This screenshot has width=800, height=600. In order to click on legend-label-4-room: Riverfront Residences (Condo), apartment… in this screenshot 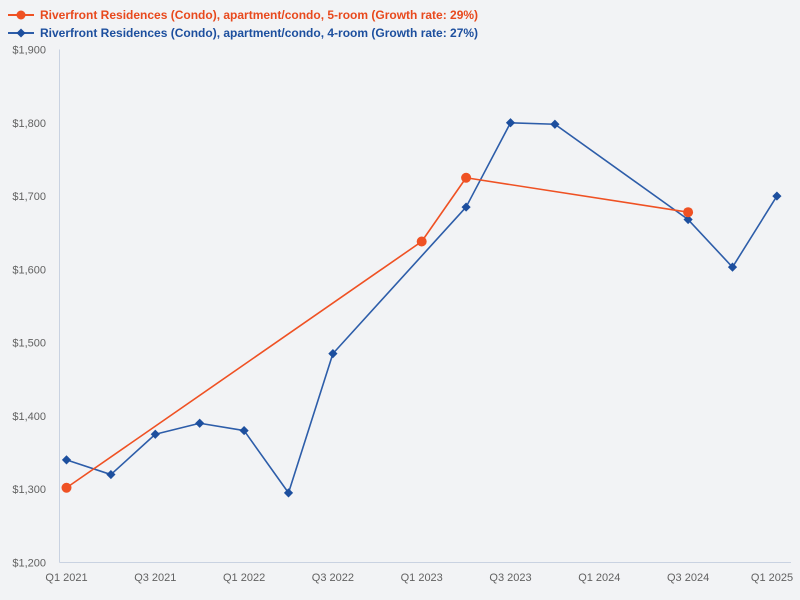, I will do `click(259, 33)`.